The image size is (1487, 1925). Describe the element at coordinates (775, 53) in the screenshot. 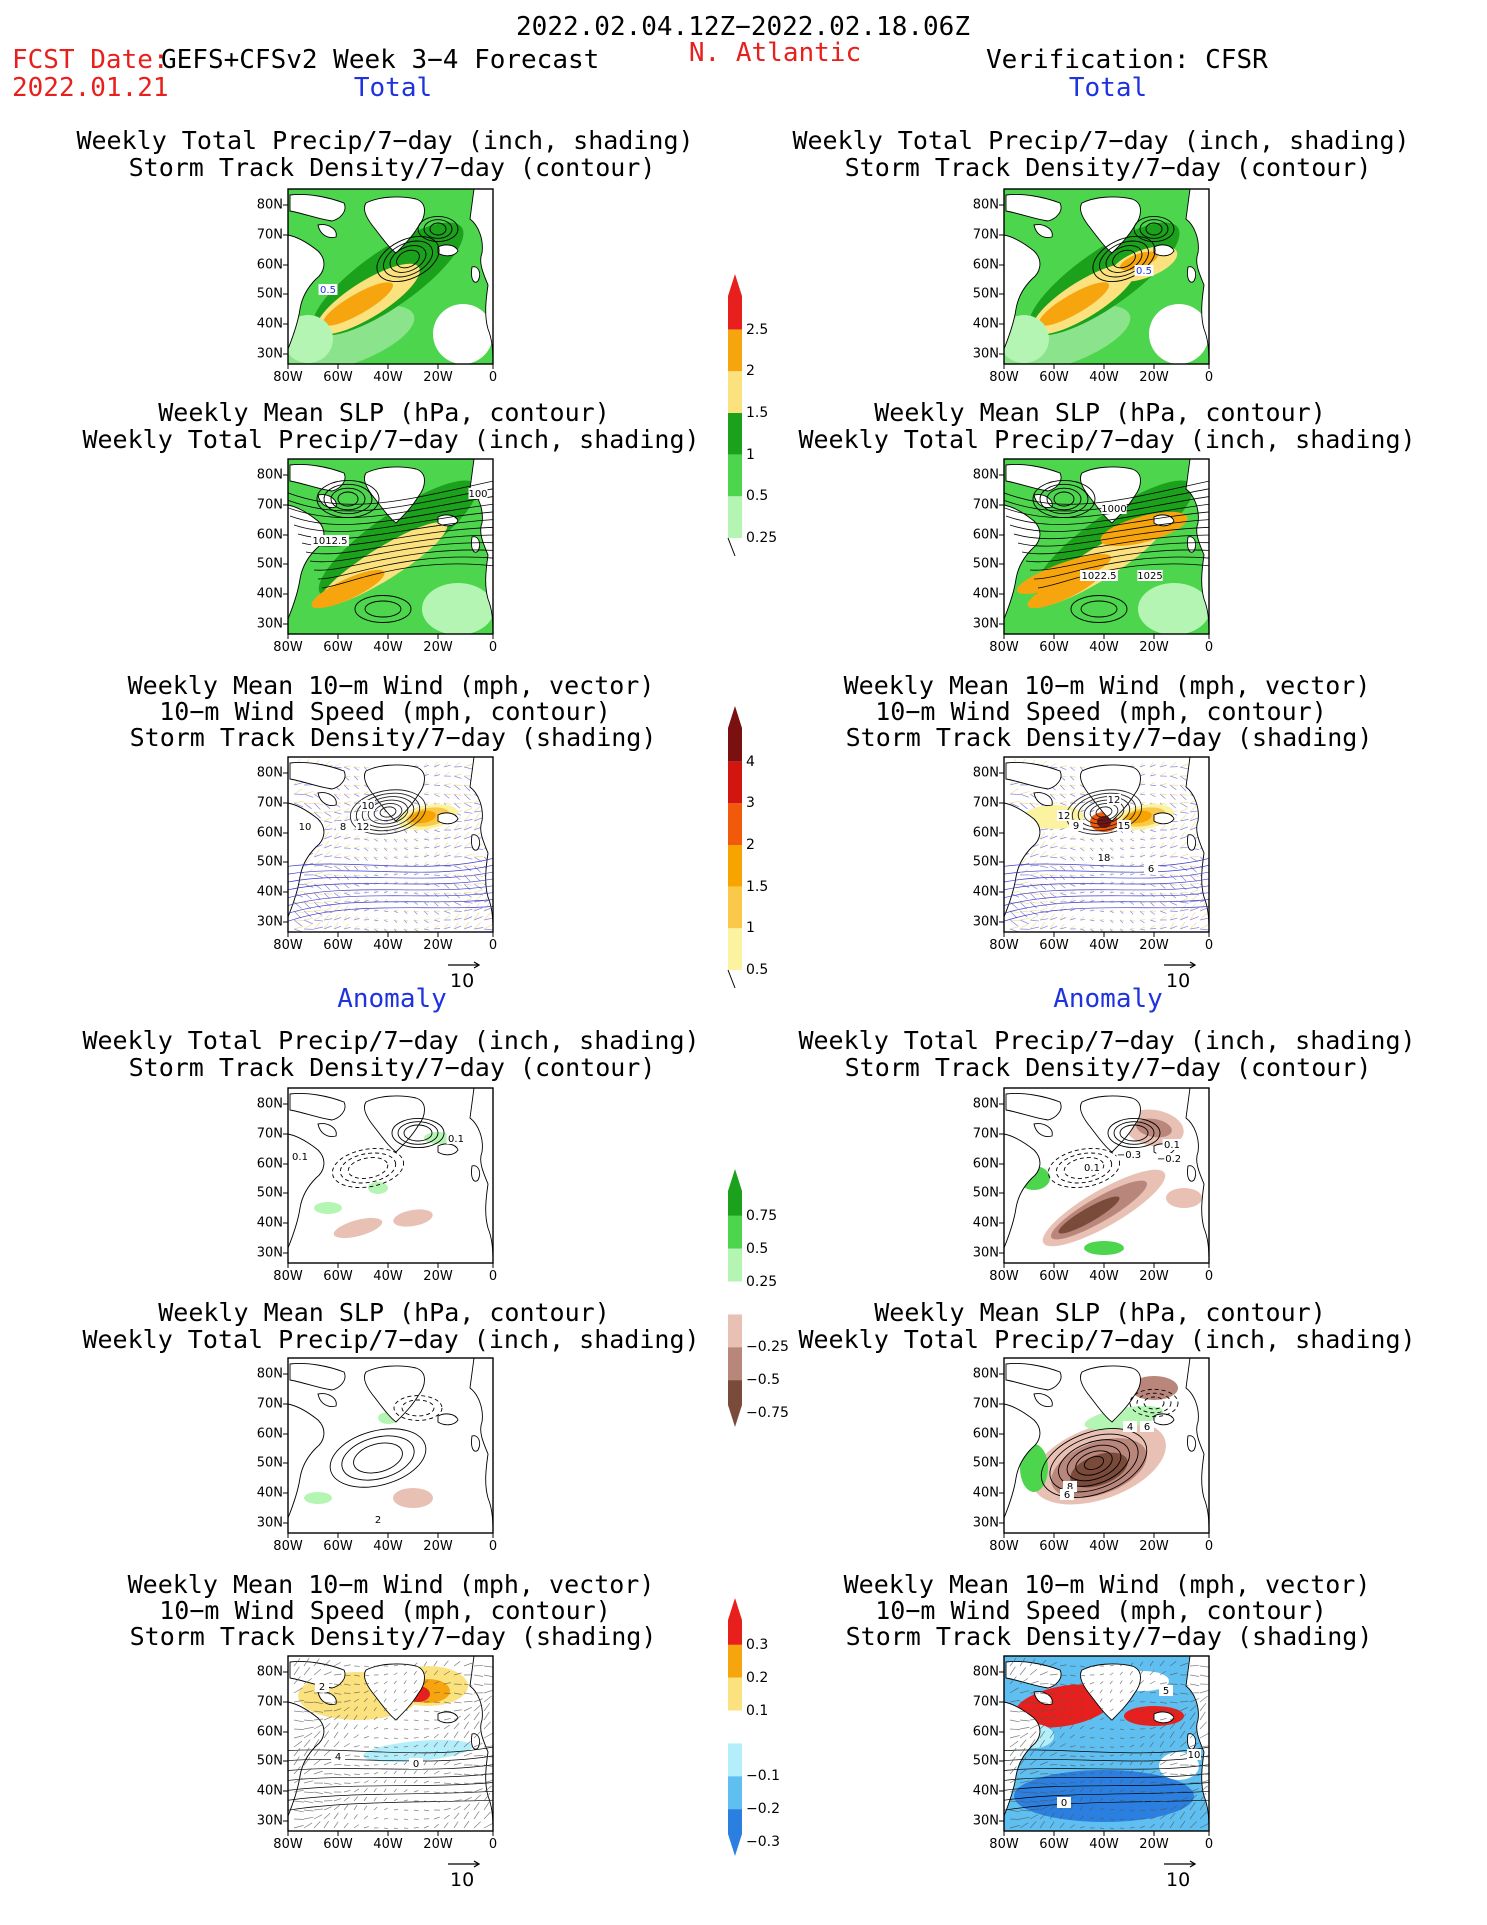

I see `region-name: N. Atlantic` at that location.